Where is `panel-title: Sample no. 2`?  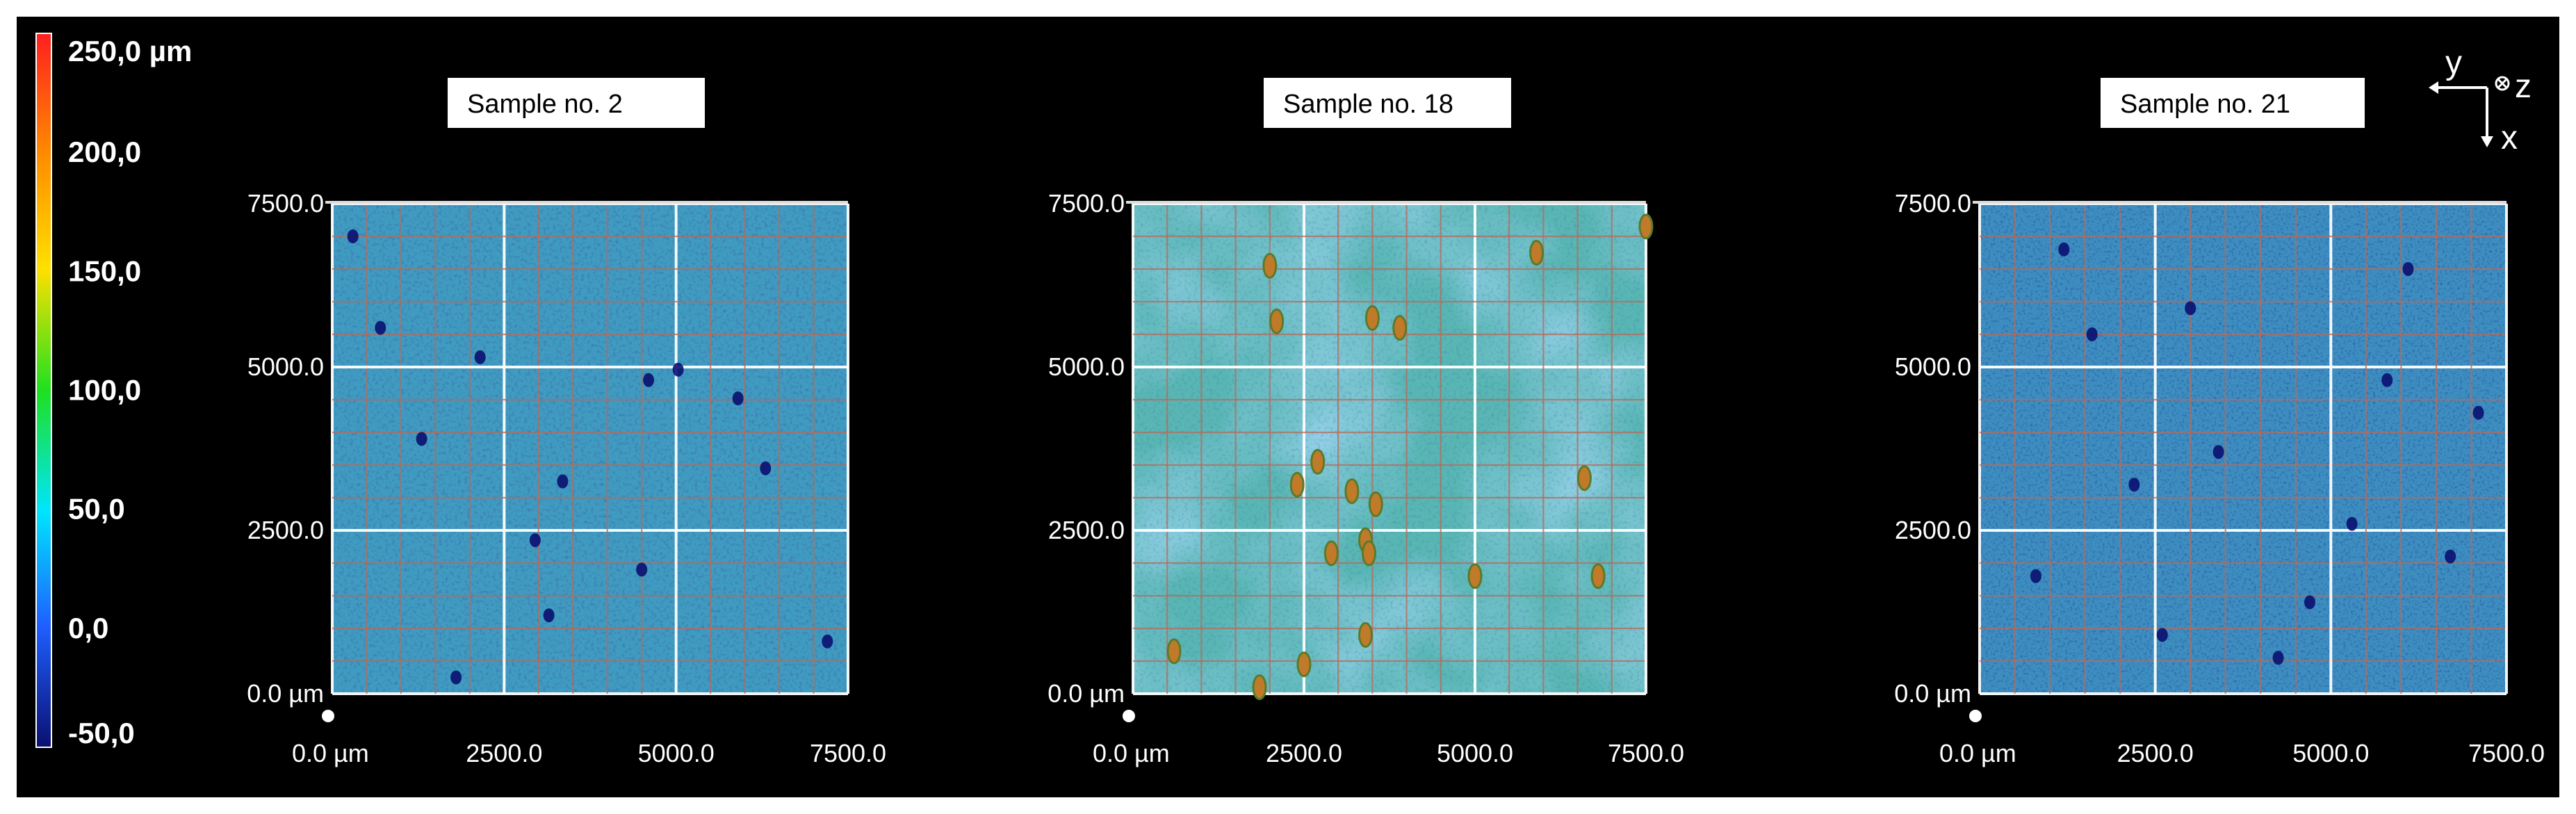 panel-title: Sample no. 2 is located at coordinates (545, 105).